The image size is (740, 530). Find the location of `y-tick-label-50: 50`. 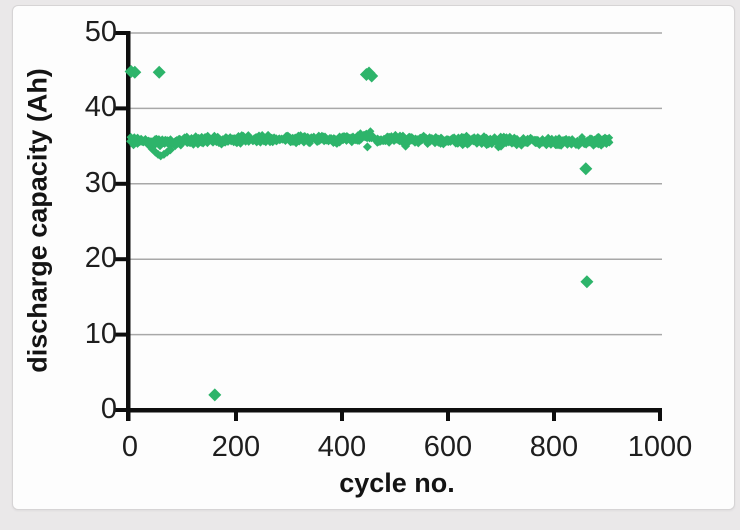

y-tick-label-50: 50 is located at coordinates (100, 32).